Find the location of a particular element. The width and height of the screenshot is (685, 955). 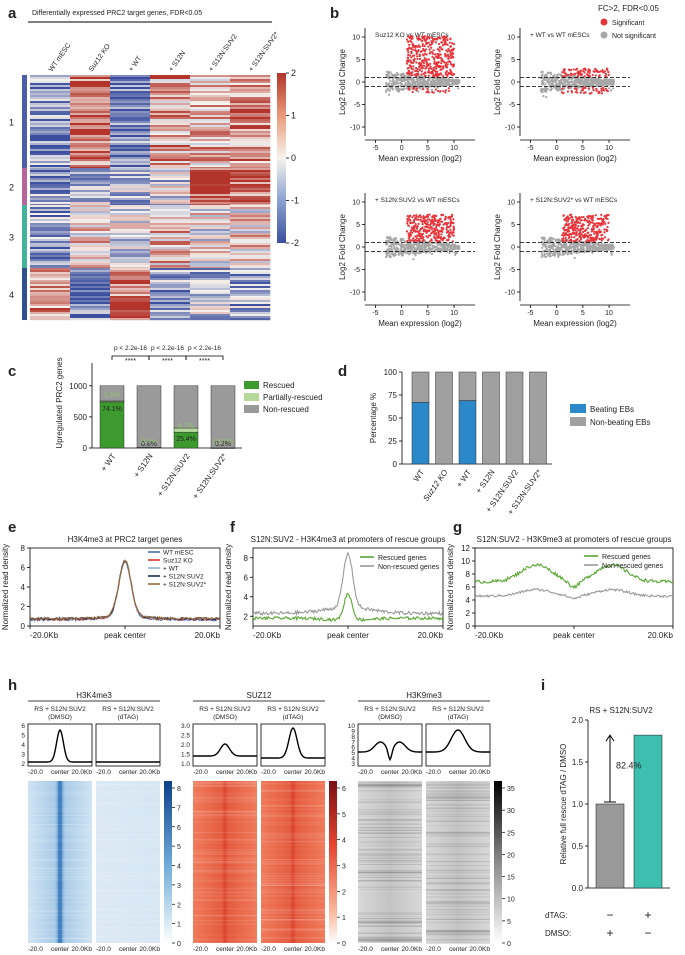

heatmap-center-signal is located at coordinates (60, 862).